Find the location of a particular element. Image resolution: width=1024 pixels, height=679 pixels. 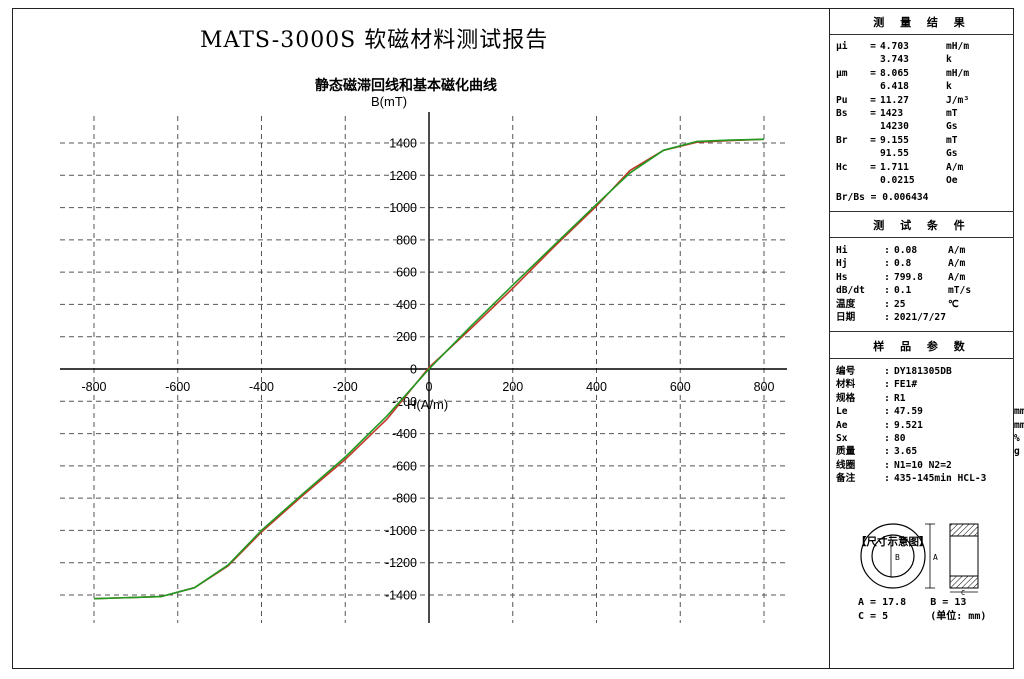

results-row: 91.55 Gs is located at coordinates (921, 153).